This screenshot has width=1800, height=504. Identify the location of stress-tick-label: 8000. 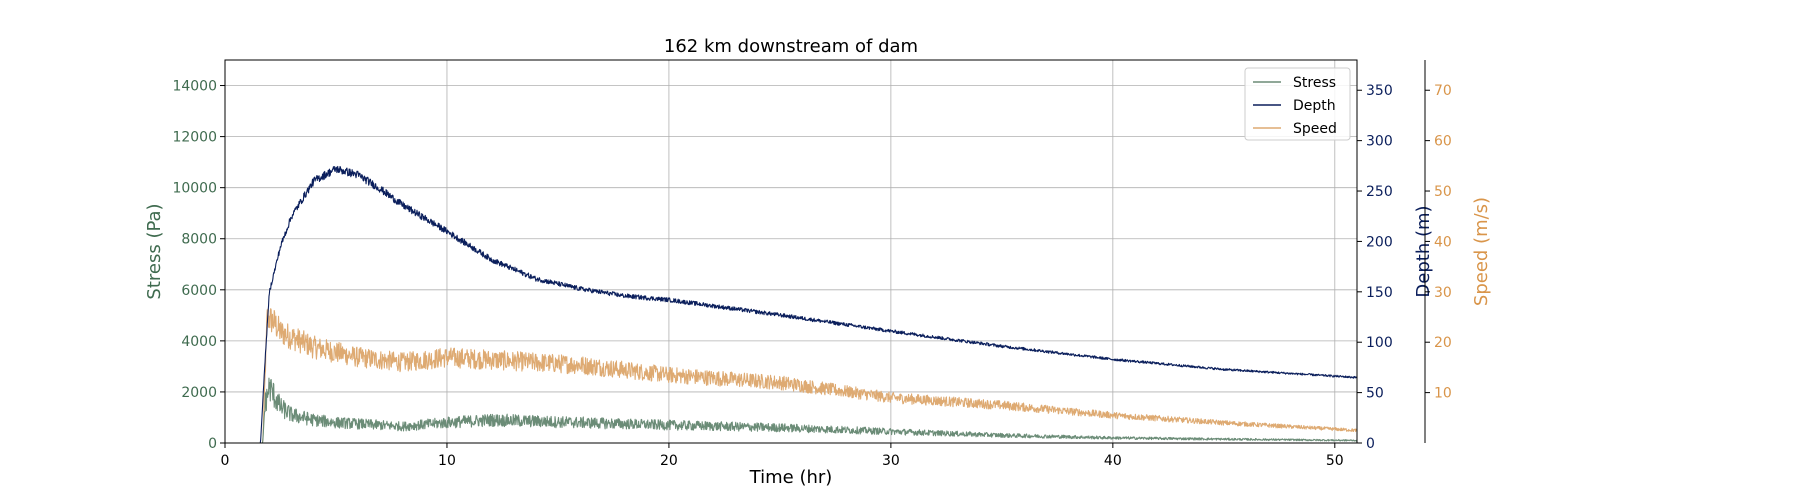
(199, 240).